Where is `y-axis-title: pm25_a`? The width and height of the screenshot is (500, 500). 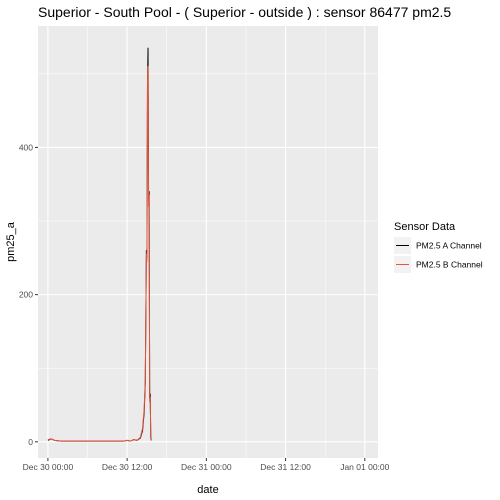 y-axis-title: pm25_a is located at coordinates (11, 241).